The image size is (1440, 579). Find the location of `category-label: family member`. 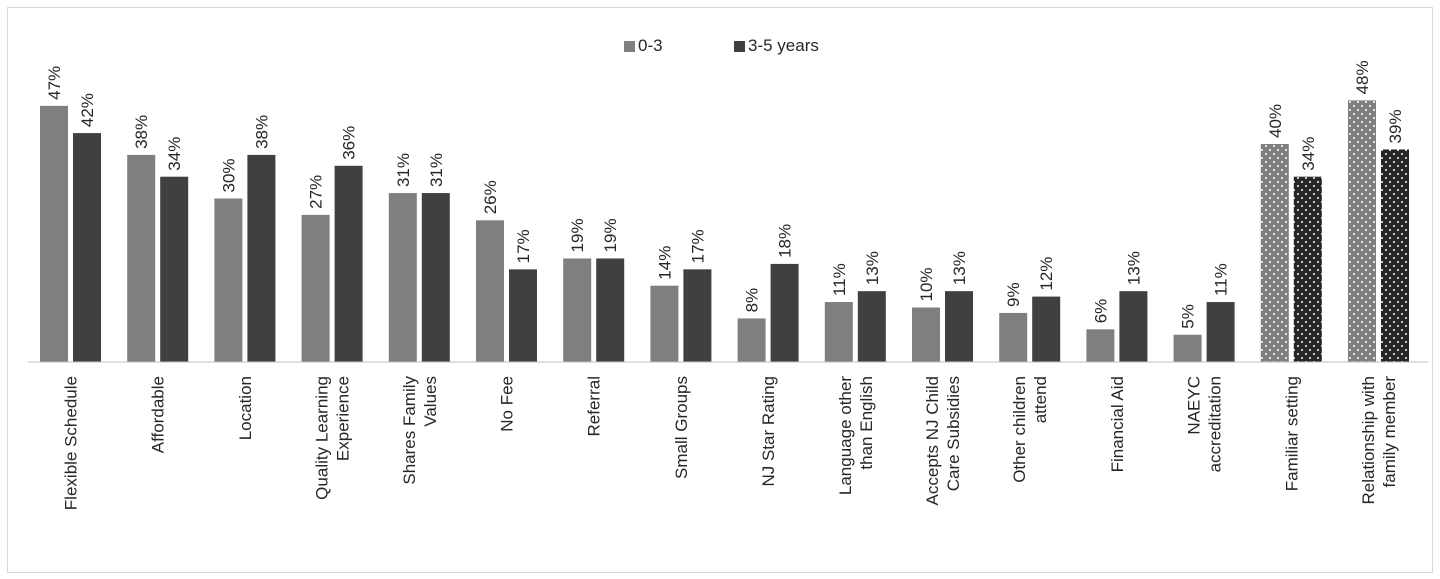

category-label: family member is located at coordinates (1389, 432).